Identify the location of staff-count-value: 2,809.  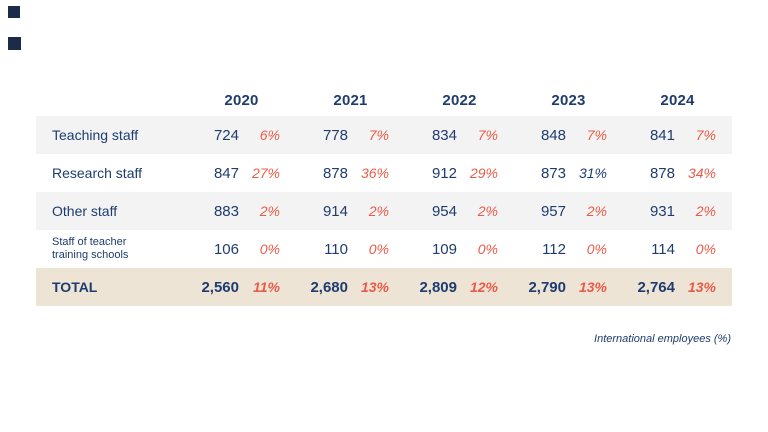
(438, 287).